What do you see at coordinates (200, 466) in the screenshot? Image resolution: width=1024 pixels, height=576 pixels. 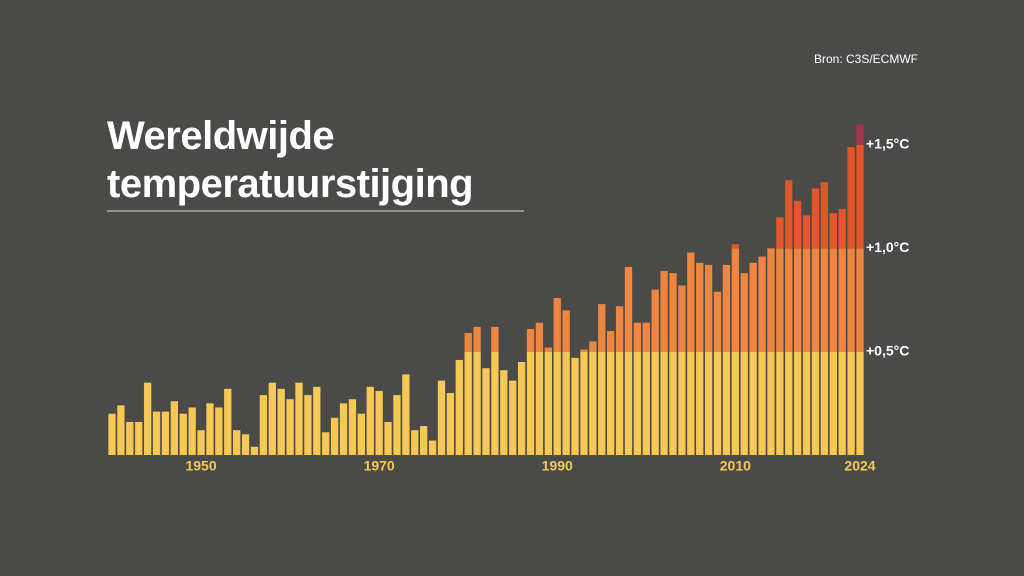 I see `x-tick-label: 1950` at bounding box center [200, 466].